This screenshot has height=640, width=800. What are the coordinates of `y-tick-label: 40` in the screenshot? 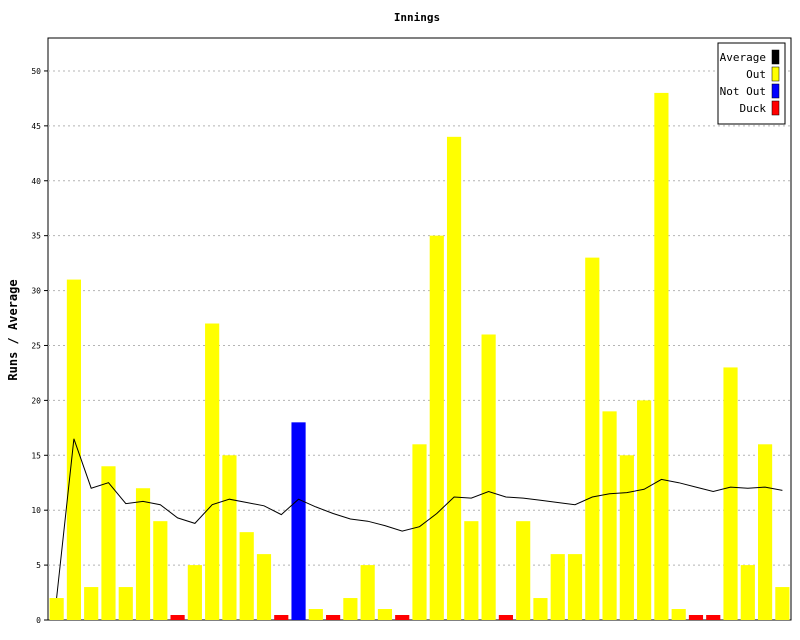 It's located at (36, 181).